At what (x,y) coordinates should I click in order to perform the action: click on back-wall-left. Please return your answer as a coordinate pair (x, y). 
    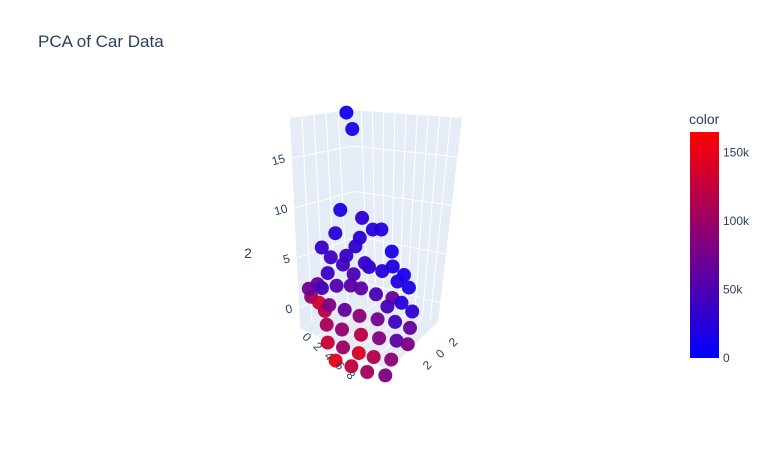
    Looking at the image, I should click on (325, 219).